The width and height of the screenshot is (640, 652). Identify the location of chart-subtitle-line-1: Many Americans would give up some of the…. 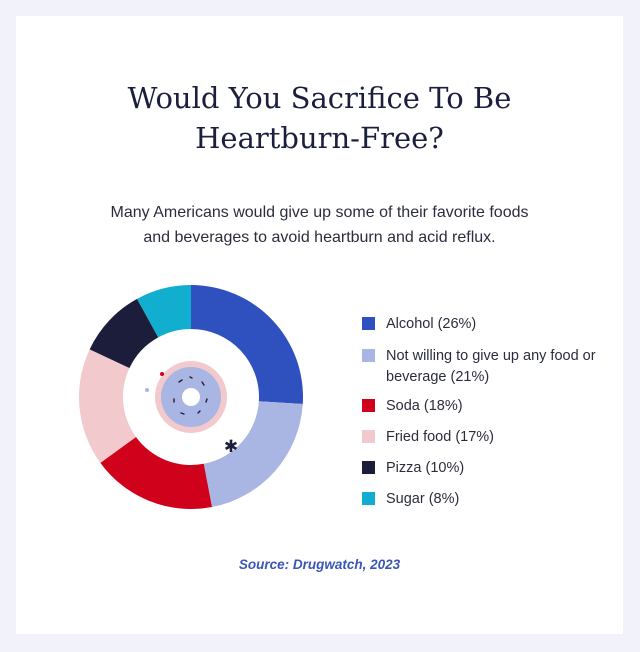
(319, 212).